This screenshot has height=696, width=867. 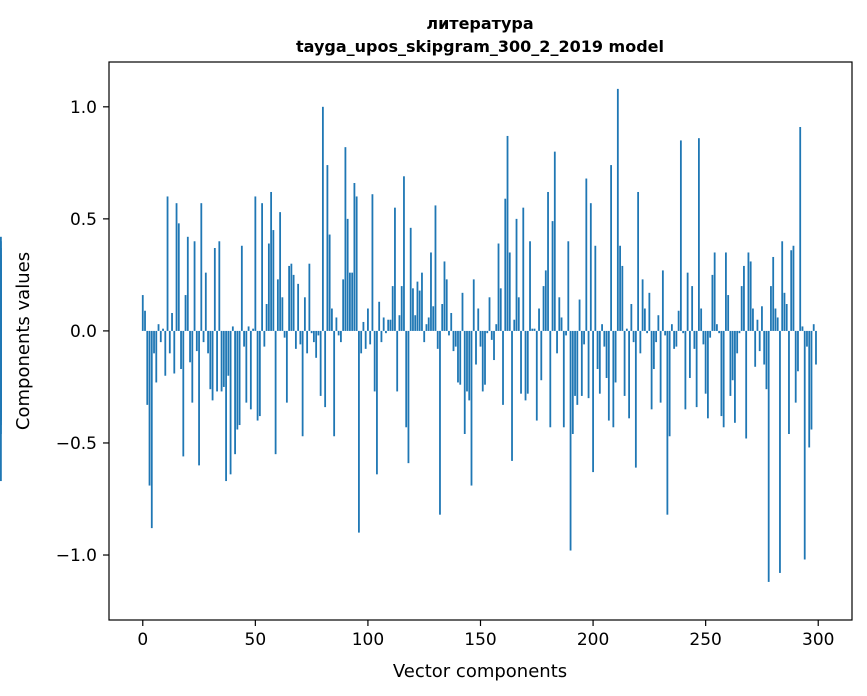 I want to click on y-tick-label: 0.0, so click(x=83, y=332).